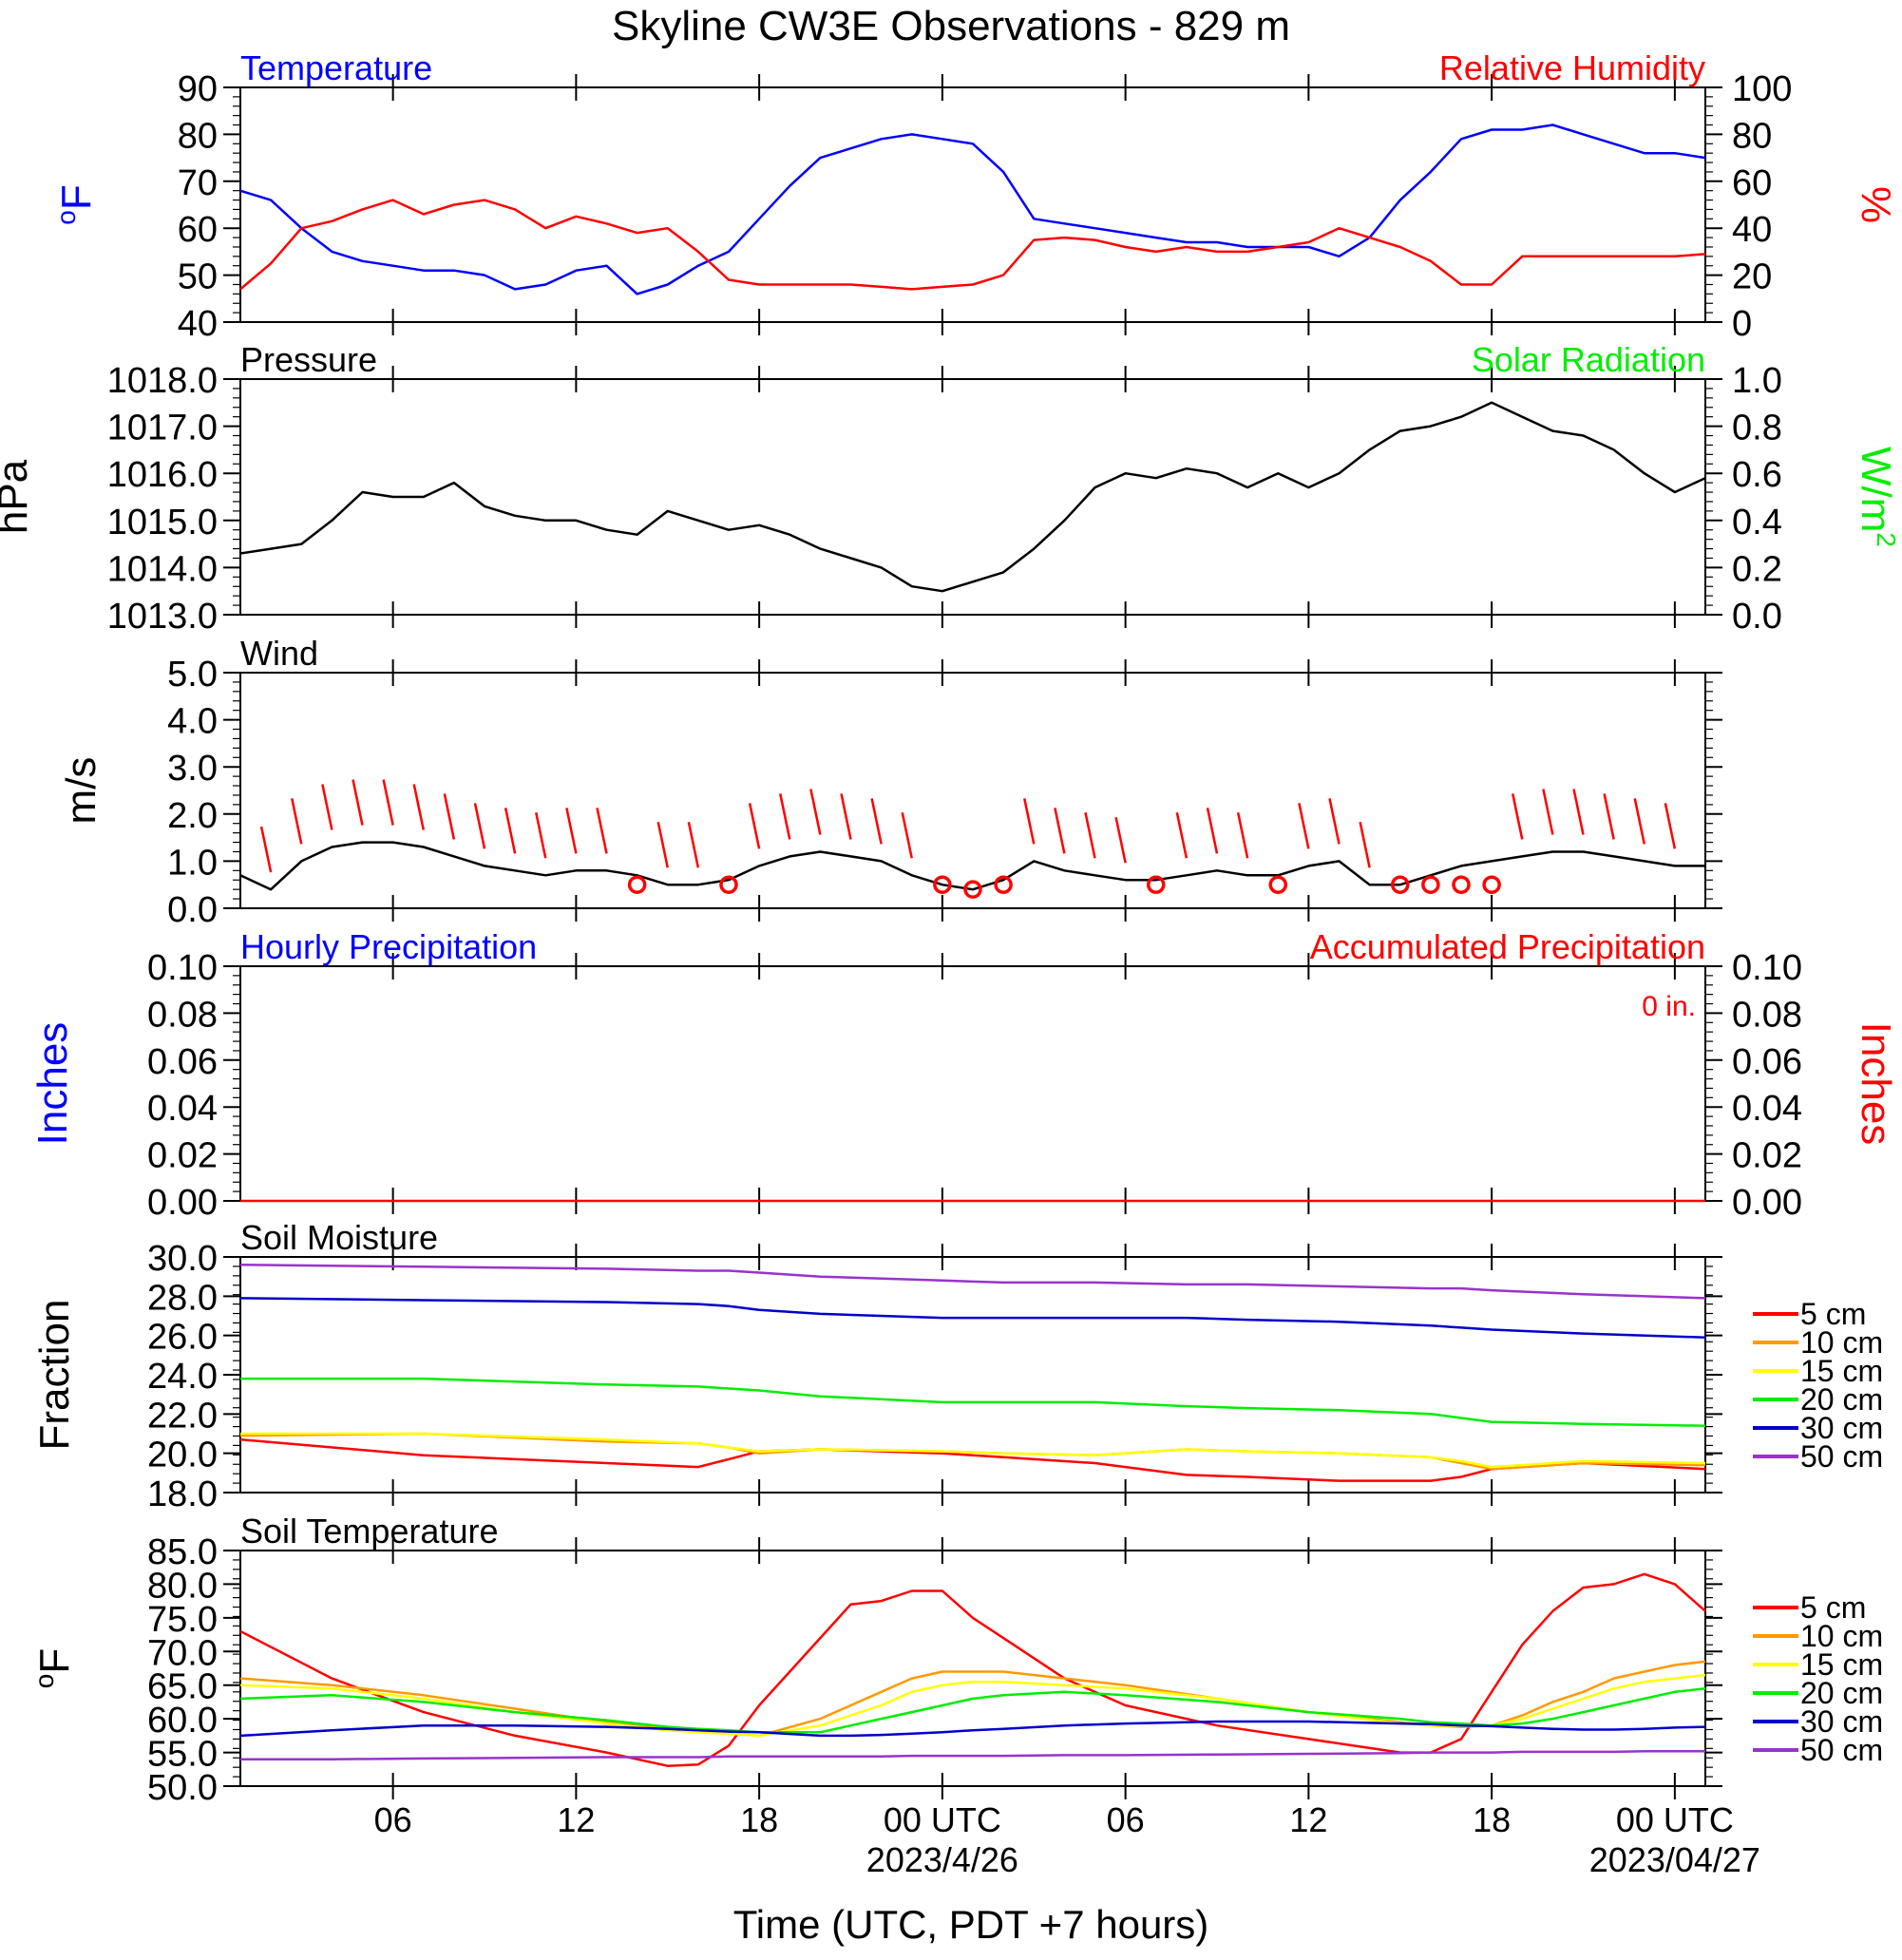 The image size is (1902, 1960). Describe the element at coordinates (198, 136) in the screenshot. I see `y-tick-label: 80` at that location.